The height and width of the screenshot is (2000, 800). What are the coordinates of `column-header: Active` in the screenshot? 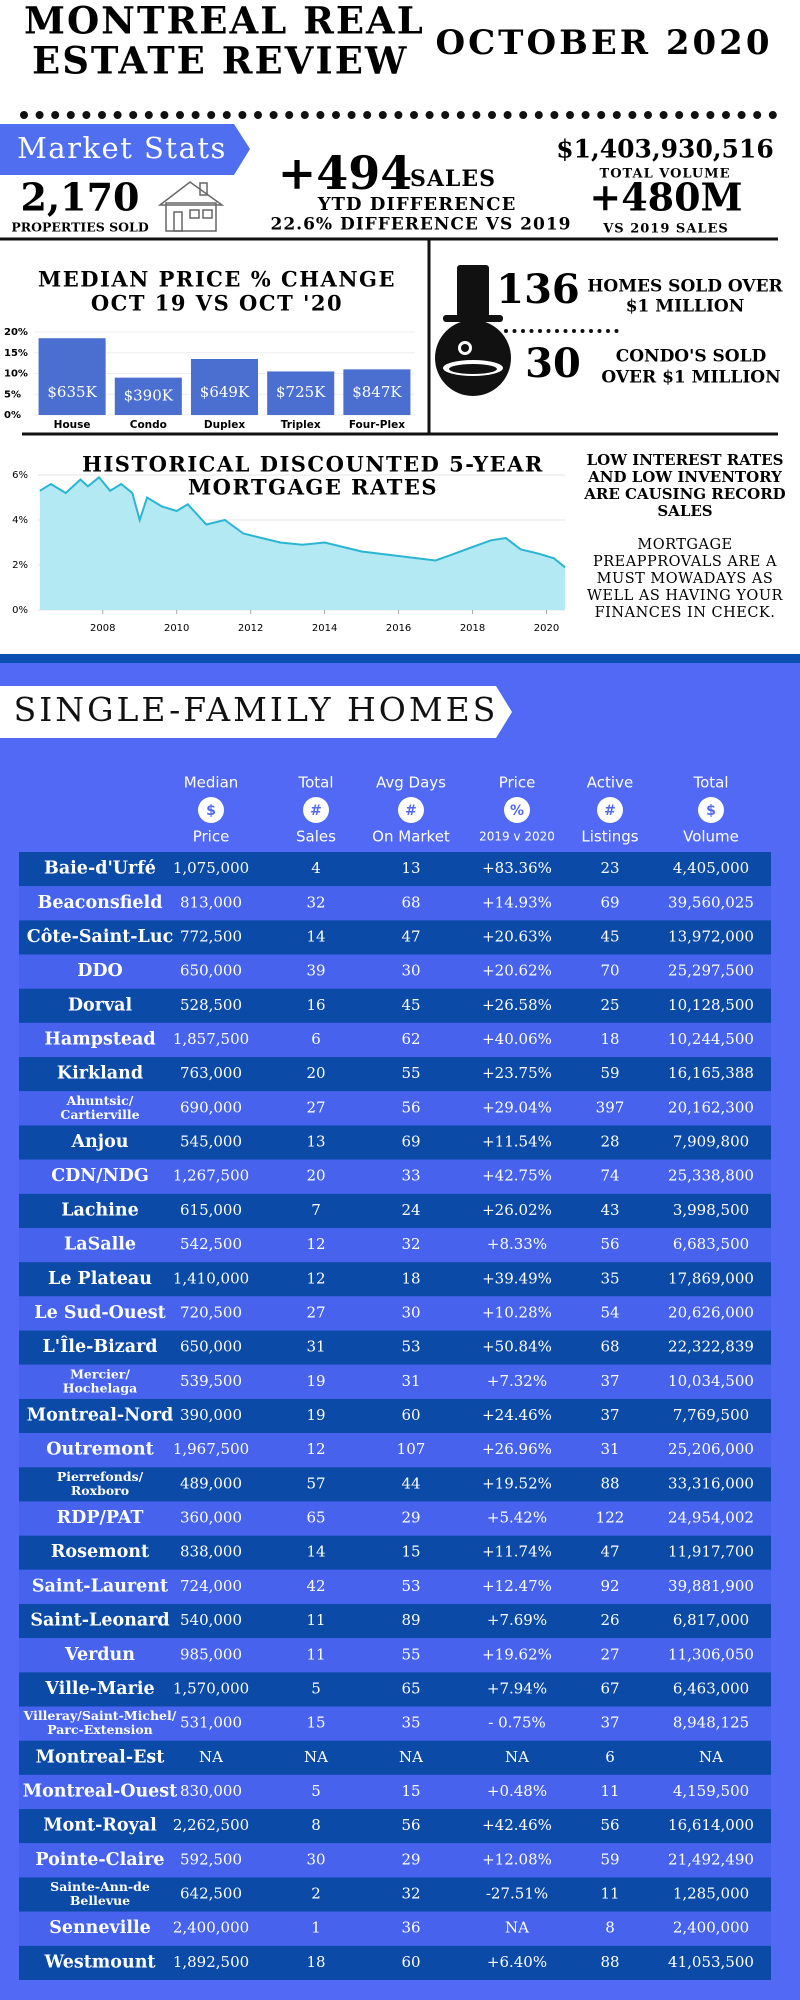 It's located at (610, 783).